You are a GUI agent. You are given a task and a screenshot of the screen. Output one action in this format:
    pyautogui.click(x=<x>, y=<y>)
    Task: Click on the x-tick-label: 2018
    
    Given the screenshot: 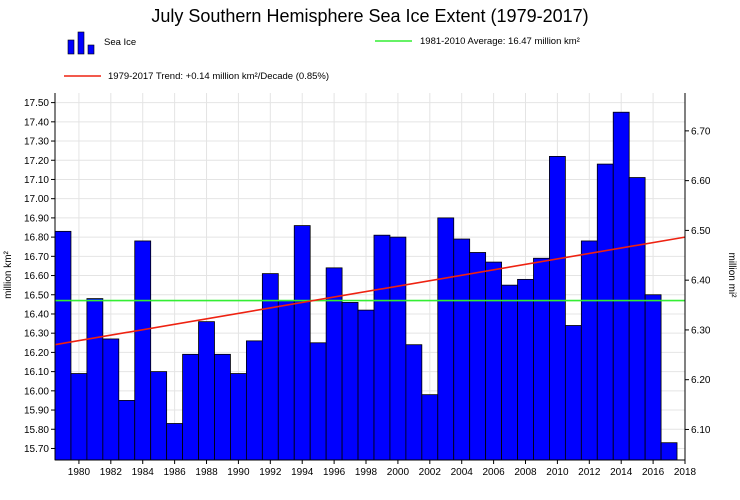 What is the action you would take?
    pyautogui.click(x=685, y=472)
    